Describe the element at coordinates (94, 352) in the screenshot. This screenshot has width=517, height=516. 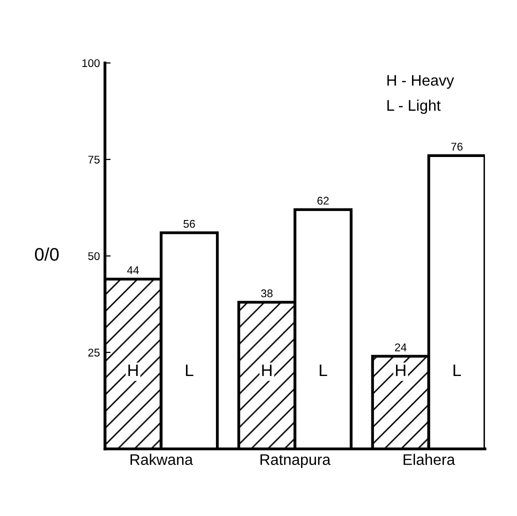
I see `y-tick-label: 25` at that location.